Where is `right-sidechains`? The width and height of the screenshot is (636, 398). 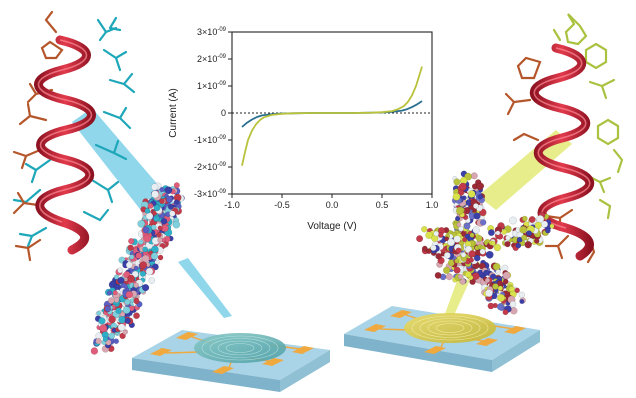
right-sidechains is located at coordinates (564, 138).